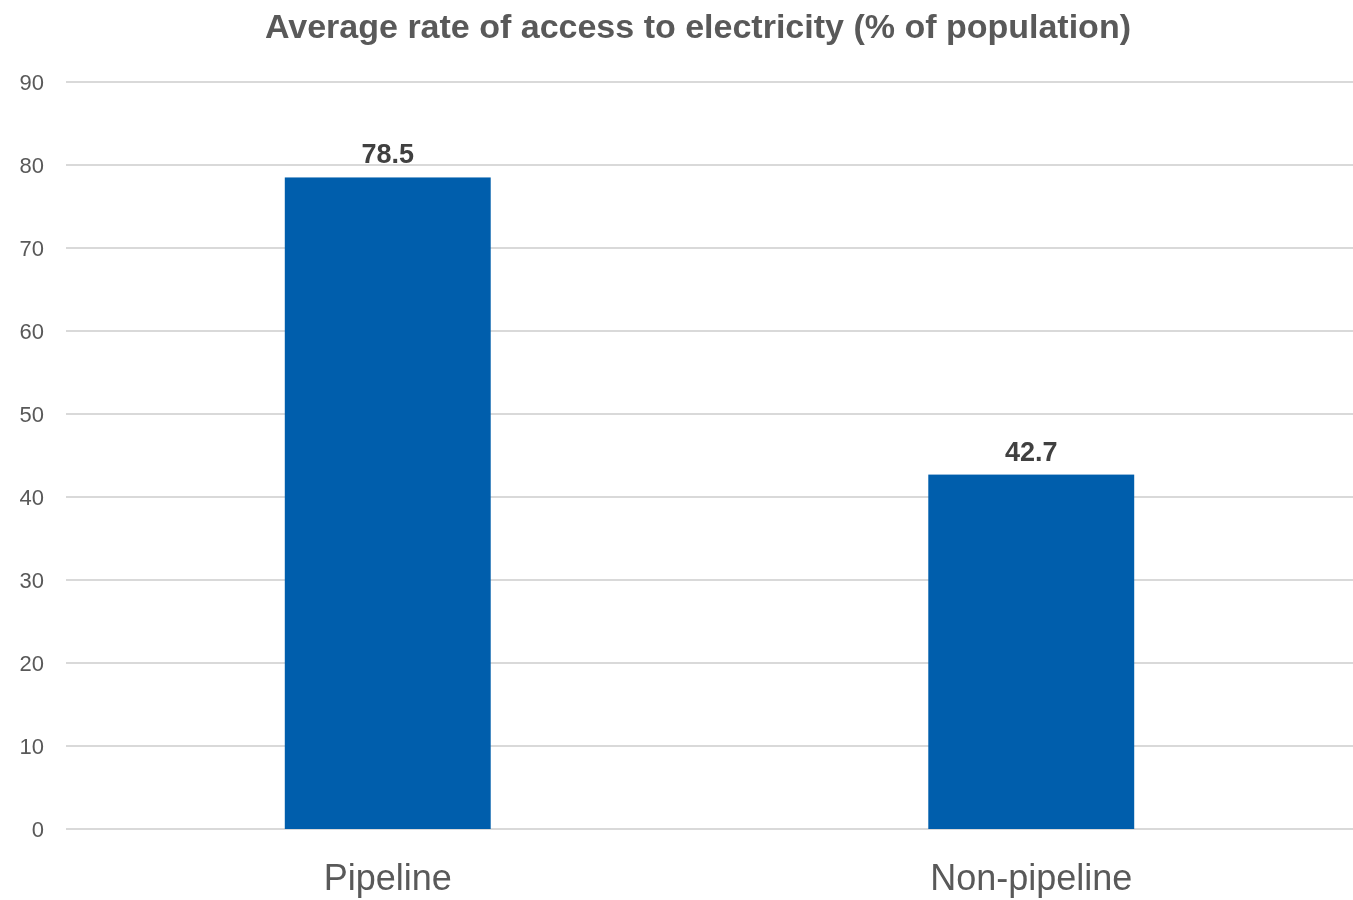 The height and width of the screenshot is (900, 1353). What do you see at coordinates (31, 165) in the screenshot?
I see `y-tick-label: 80` at bounding box center [31, 165].